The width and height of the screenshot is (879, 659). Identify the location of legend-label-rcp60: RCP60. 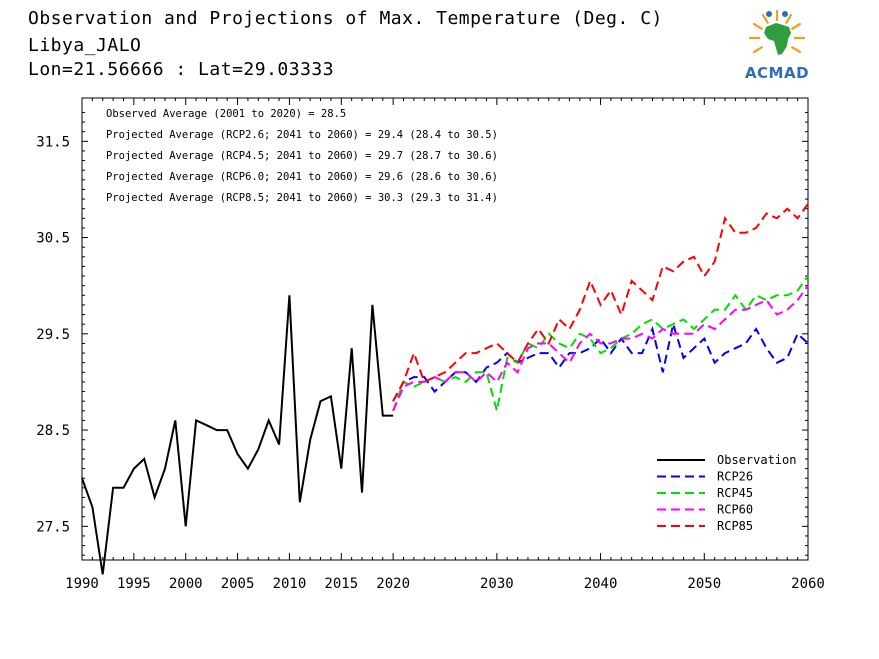
(735, 510).